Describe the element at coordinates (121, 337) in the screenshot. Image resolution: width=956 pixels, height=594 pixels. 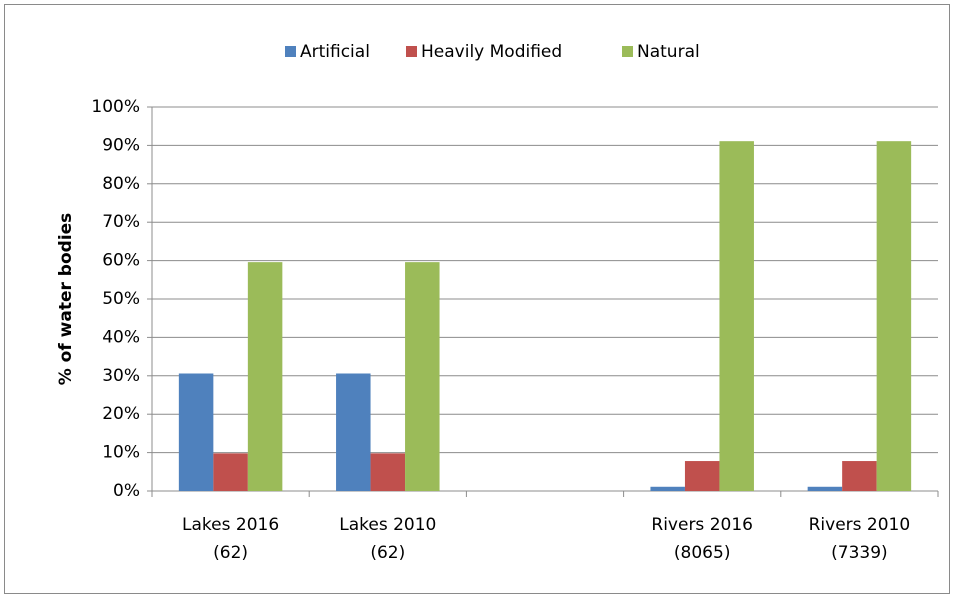
I see `y-tick-label: 40%` at that location.